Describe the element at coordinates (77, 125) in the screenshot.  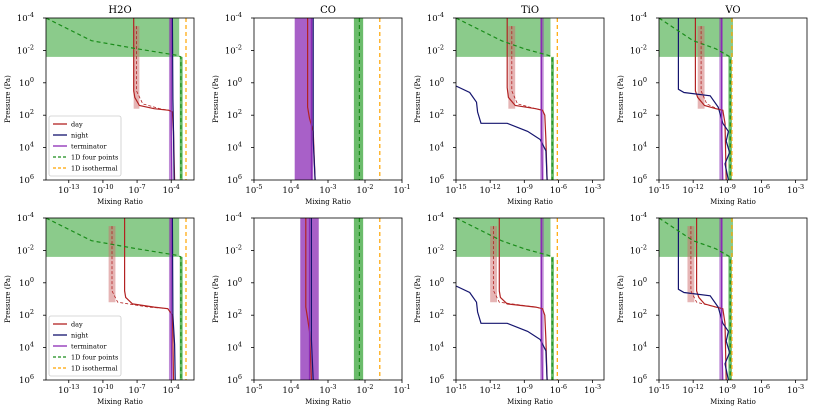
I see `legend-label-day: day` at that location.